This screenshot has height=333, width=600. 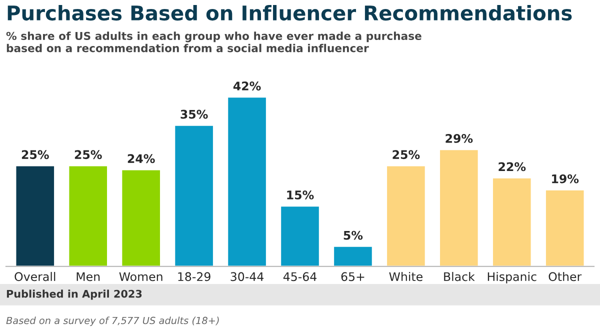 I want to click on x-tick-label: Overall, so click(x=35, y=277).